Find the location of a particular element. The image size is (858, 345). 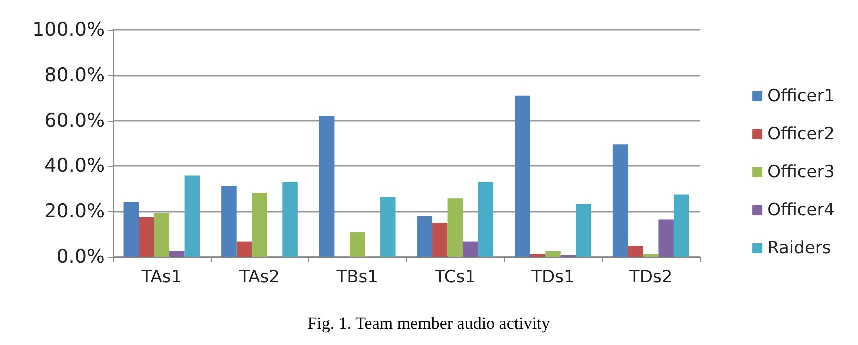

x-tick-label: TDs2 is located at coordinates (650, 278).